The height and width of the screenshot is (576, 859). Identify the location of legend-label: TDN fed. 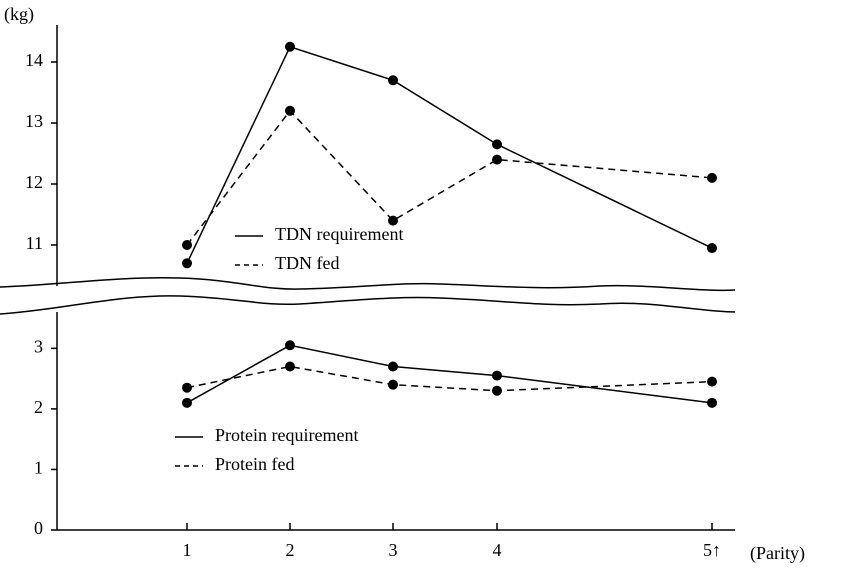
(307, 263).